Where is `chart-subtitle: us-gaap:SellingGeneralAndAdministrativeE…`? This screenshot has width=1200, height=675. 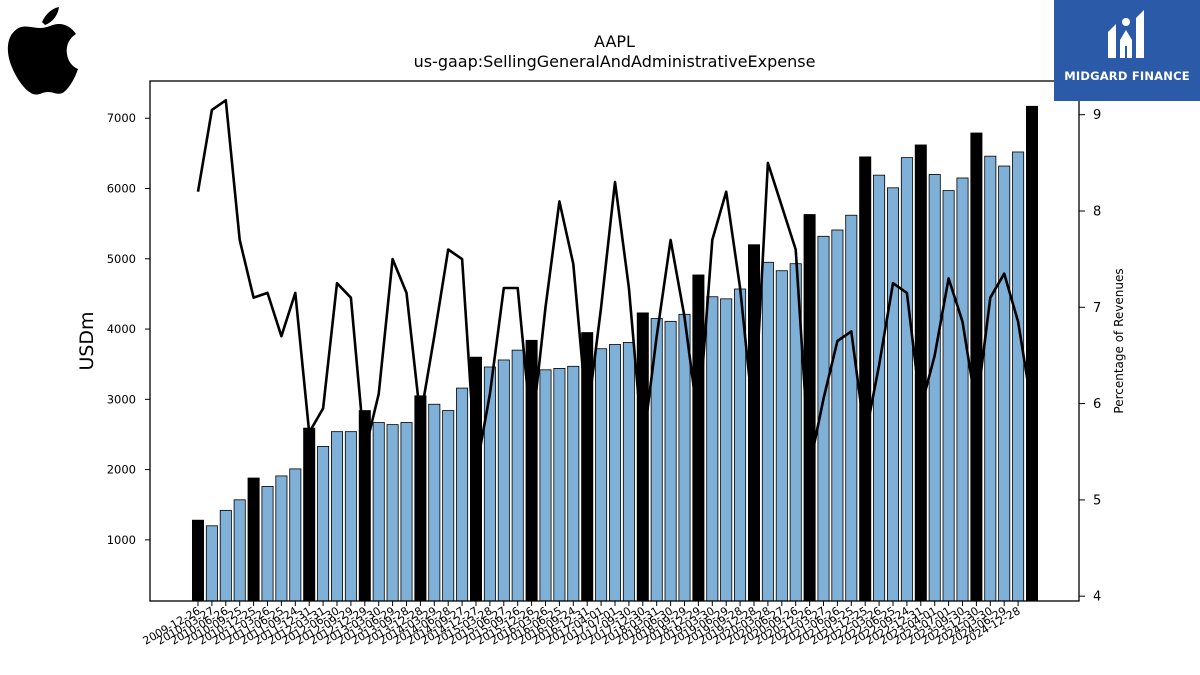
chart-subtitle: us-gaap:SellingGeneralAndAdministrativeE… is located at coordinates (614, 61).